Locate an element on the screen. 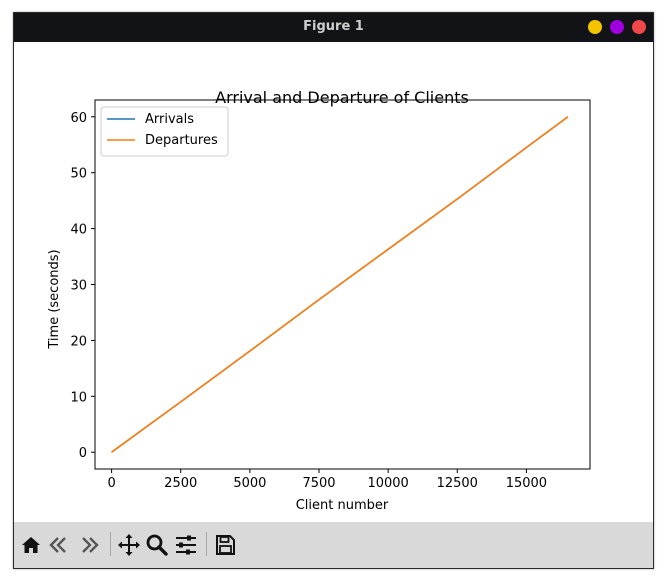  y-tick-label: 10 is located at coordinates (78, 397).